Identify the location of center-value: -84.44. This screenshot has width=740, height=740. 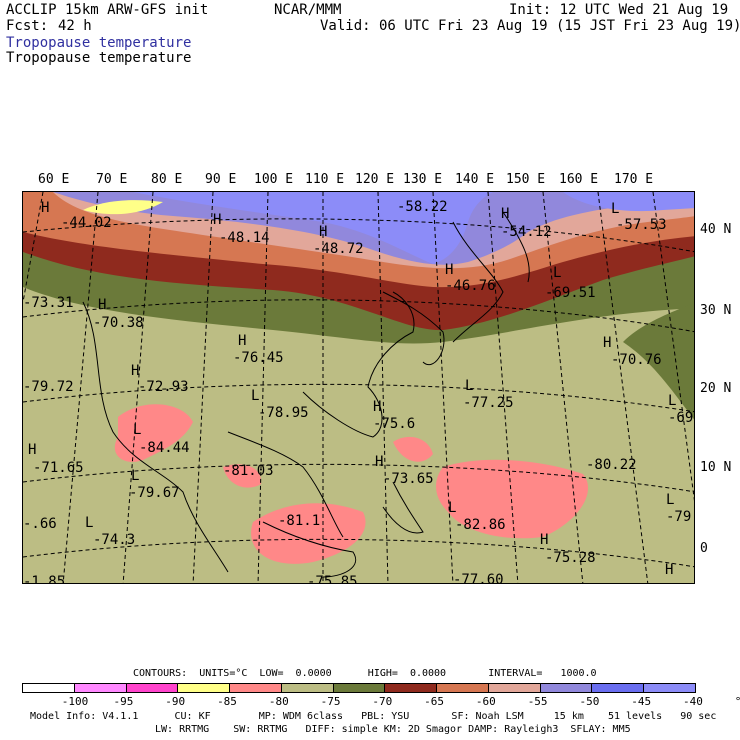
(164, 448).